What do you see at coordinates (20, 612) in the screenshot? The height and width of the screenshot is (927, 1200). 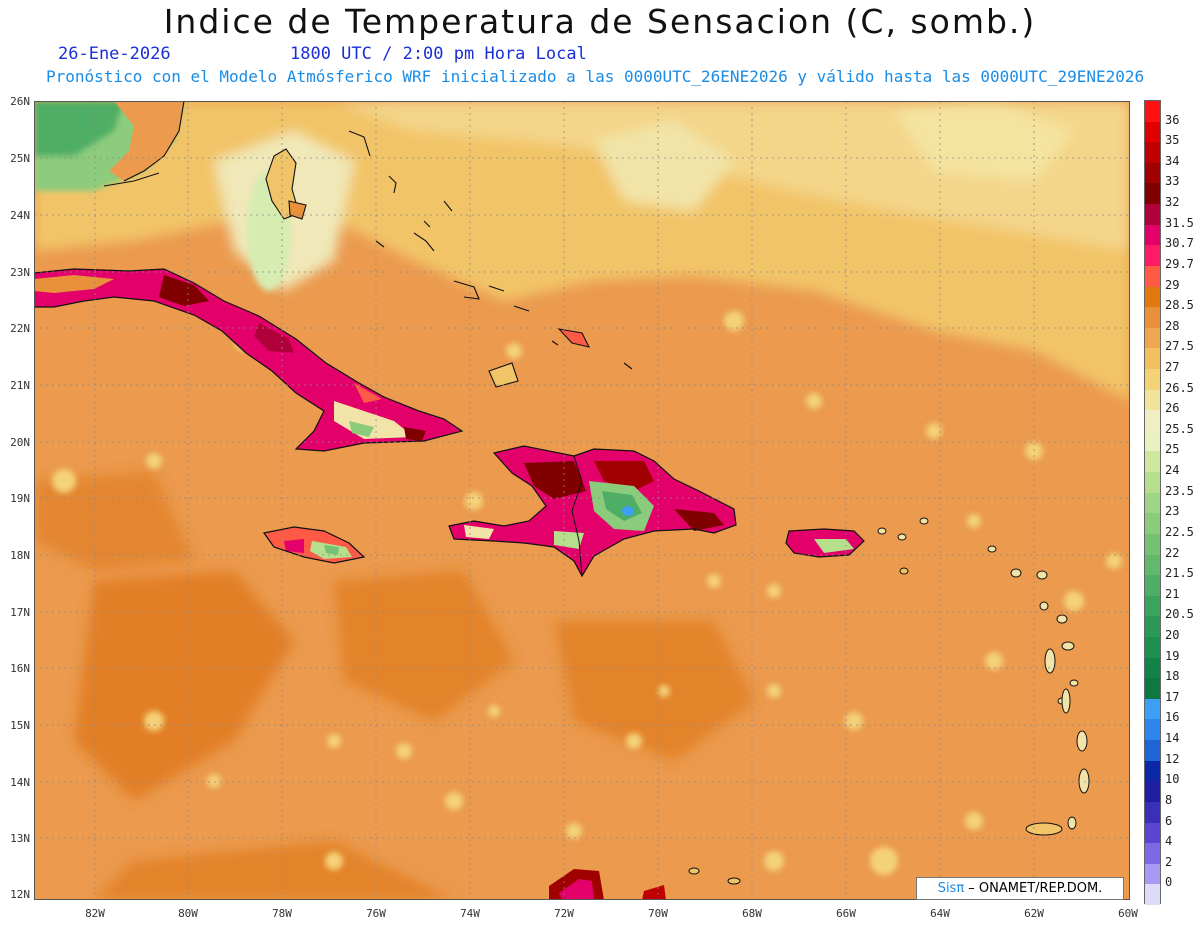 I see `lat-label: 17N` at bounding box center [20, 612].